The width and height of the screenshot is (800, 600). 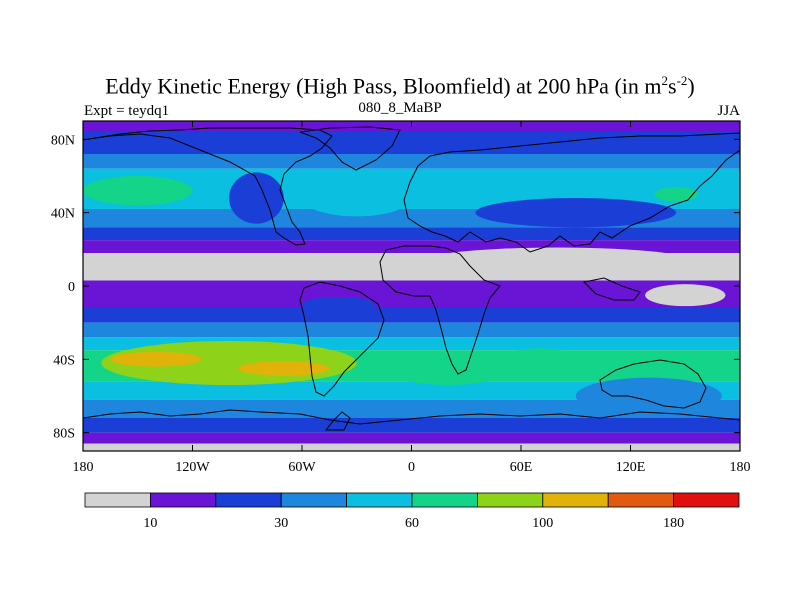 What do you see at coordinates (64, 360) in the screenshot?
I see `y-tick-label-3: 40S` at bounding box center [64, 360].